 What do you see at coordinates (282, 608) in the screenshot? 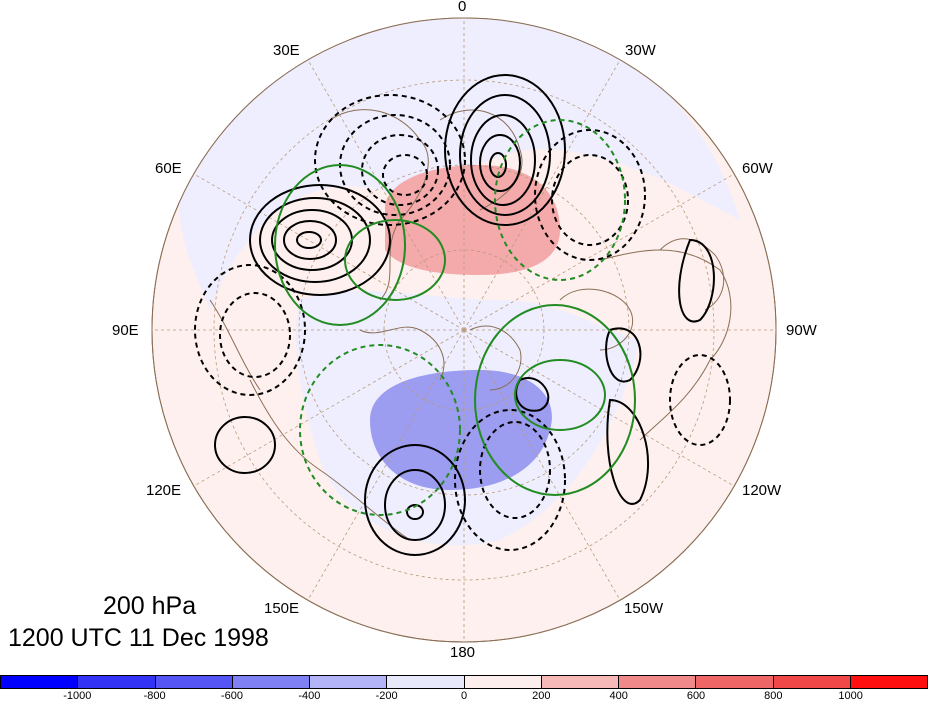
I see `lon-label-150e: 150E` at bounding box center [282, 608].